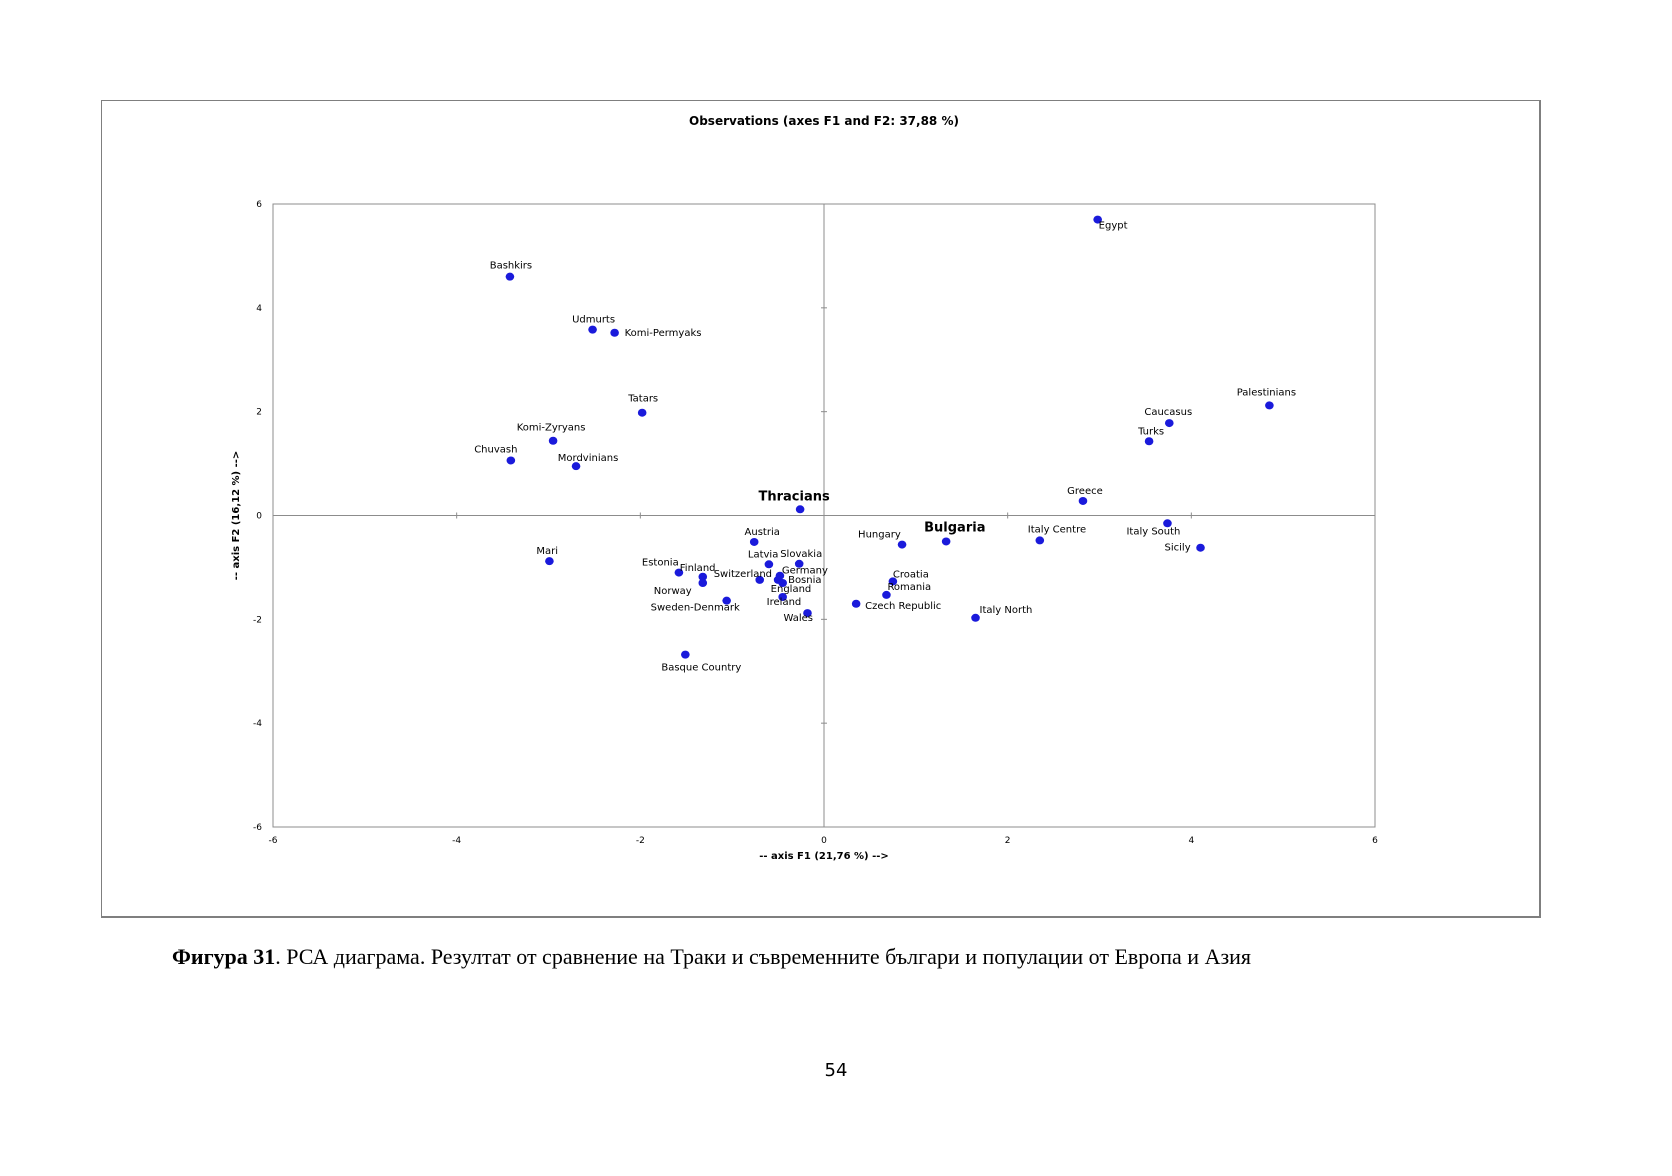 The image size is (1672, 1176). What do you see at coordinates (593, 320) in the screenshot?
I see `point-label-udmurts: Udmurts` at bounding box center [593, 320].